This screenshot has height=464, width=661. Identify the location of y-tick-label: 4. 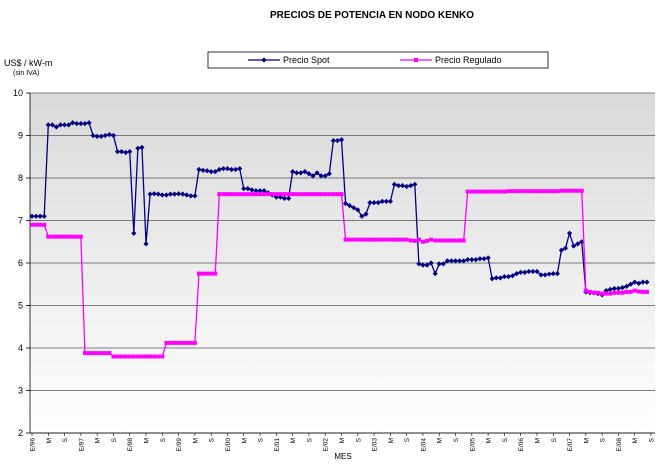
(20, 348).